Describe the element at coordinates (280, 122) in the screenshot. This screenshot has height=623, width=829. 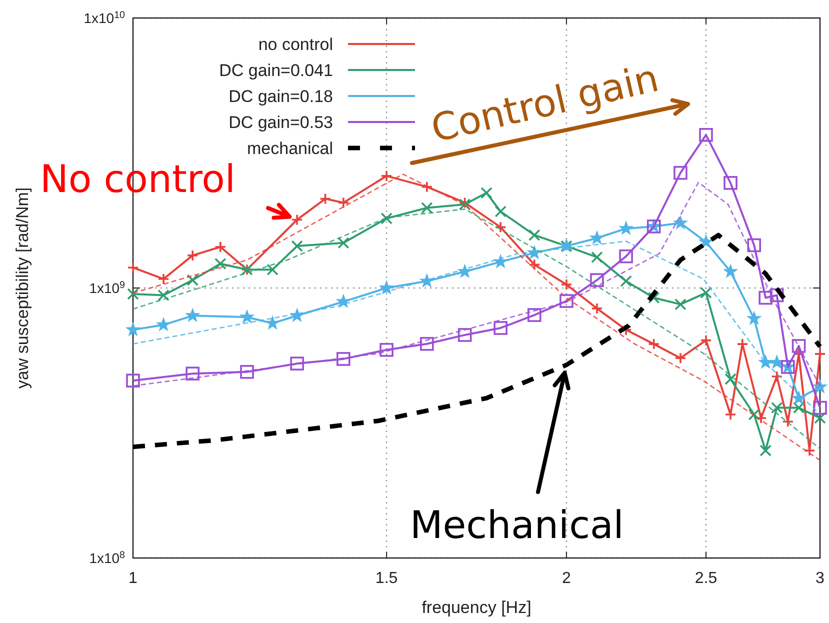
I see `legend-label: DC gain=0.53` at that location.